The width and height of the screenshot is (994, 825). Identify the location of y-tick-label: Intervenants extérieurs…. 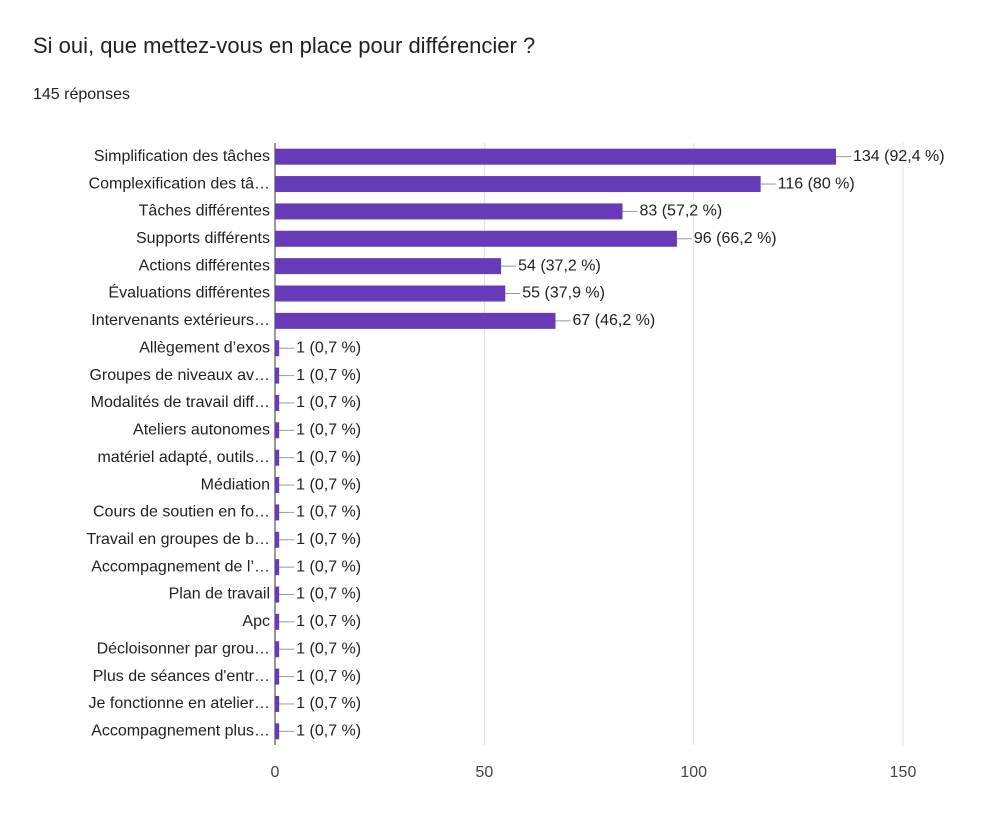
(180, 320).